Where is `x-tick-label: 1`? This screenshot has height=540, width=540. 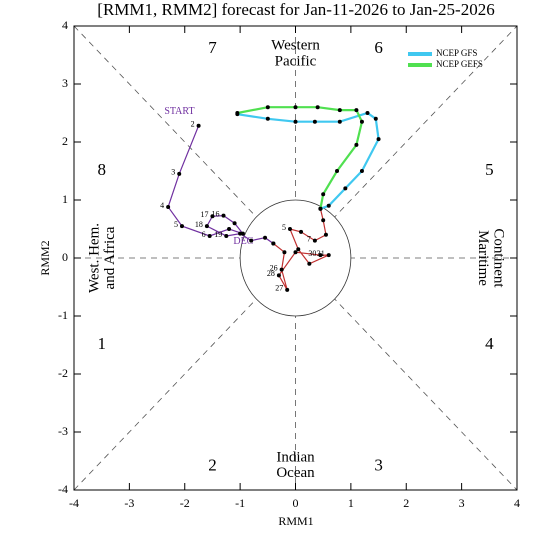
x-tick-label: 1 is located at coordinates (351, 503).